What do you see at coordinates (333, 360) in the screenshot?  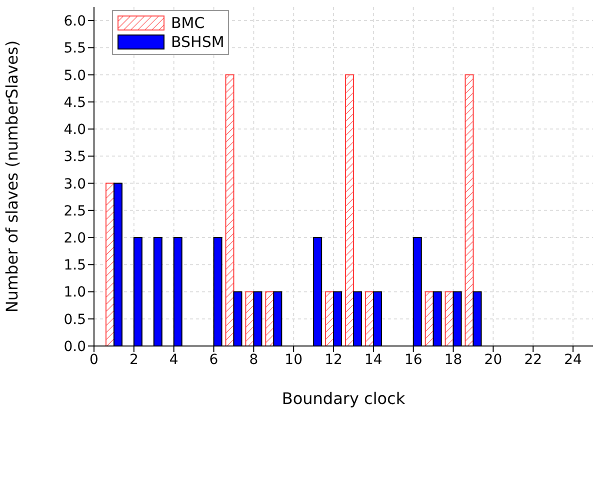 I see `x-tick-label: 12` at bounding box center [333, 360].